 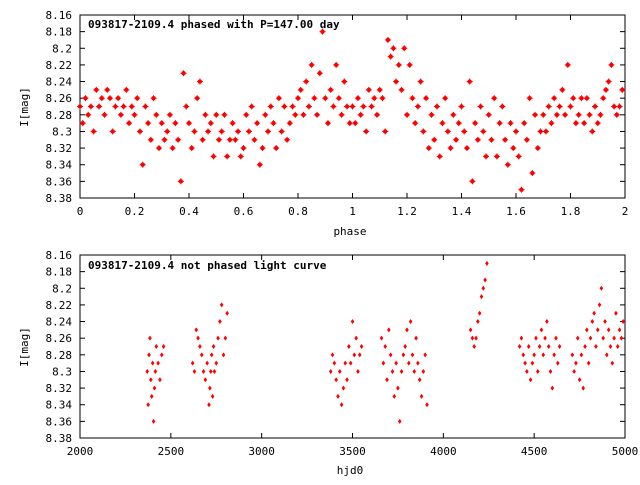 What do you see at coordinates (59, 115) in the screenshot?
I see `phased-y-tick-label: 8.28` at bounding box center [59, 115].